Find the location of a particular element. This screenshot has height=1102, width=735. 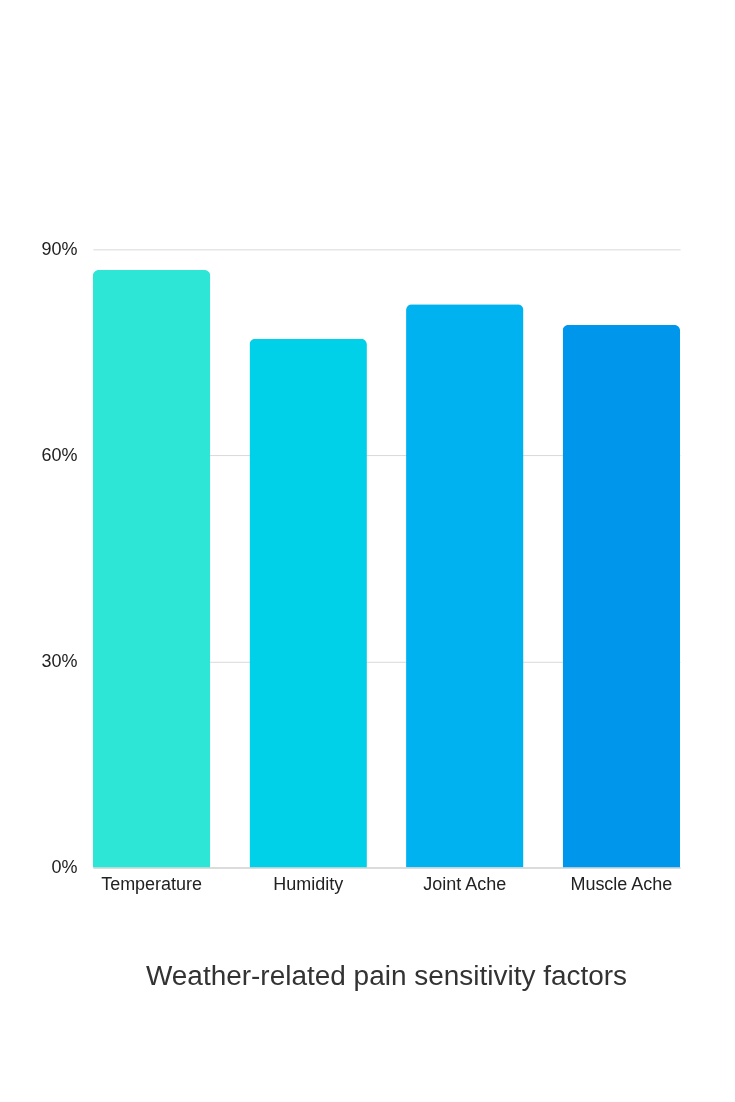

y-tick-label: 90% is located at coordinates (59, 248).